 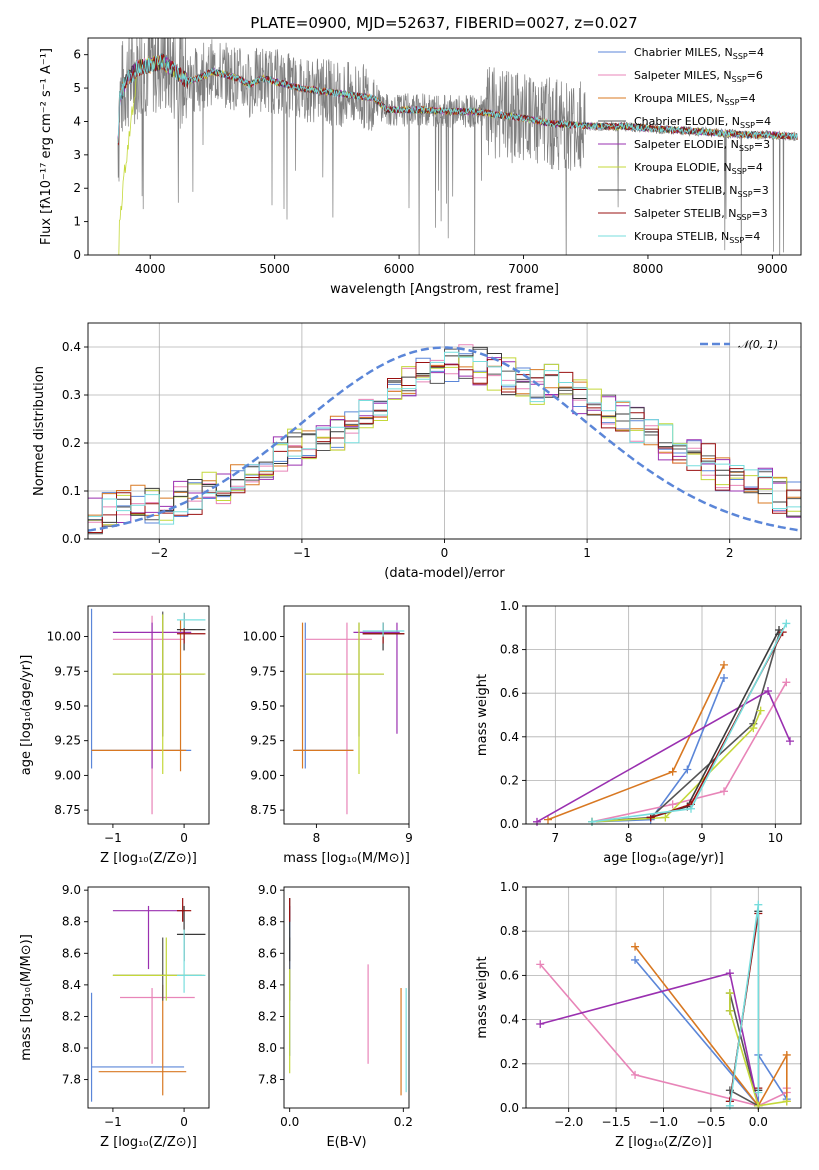 What do you see at coordinates (457, 98) in the screenshot?
I see `model-spectrum-kroupa-stelib` at bounding box center [457, 98].